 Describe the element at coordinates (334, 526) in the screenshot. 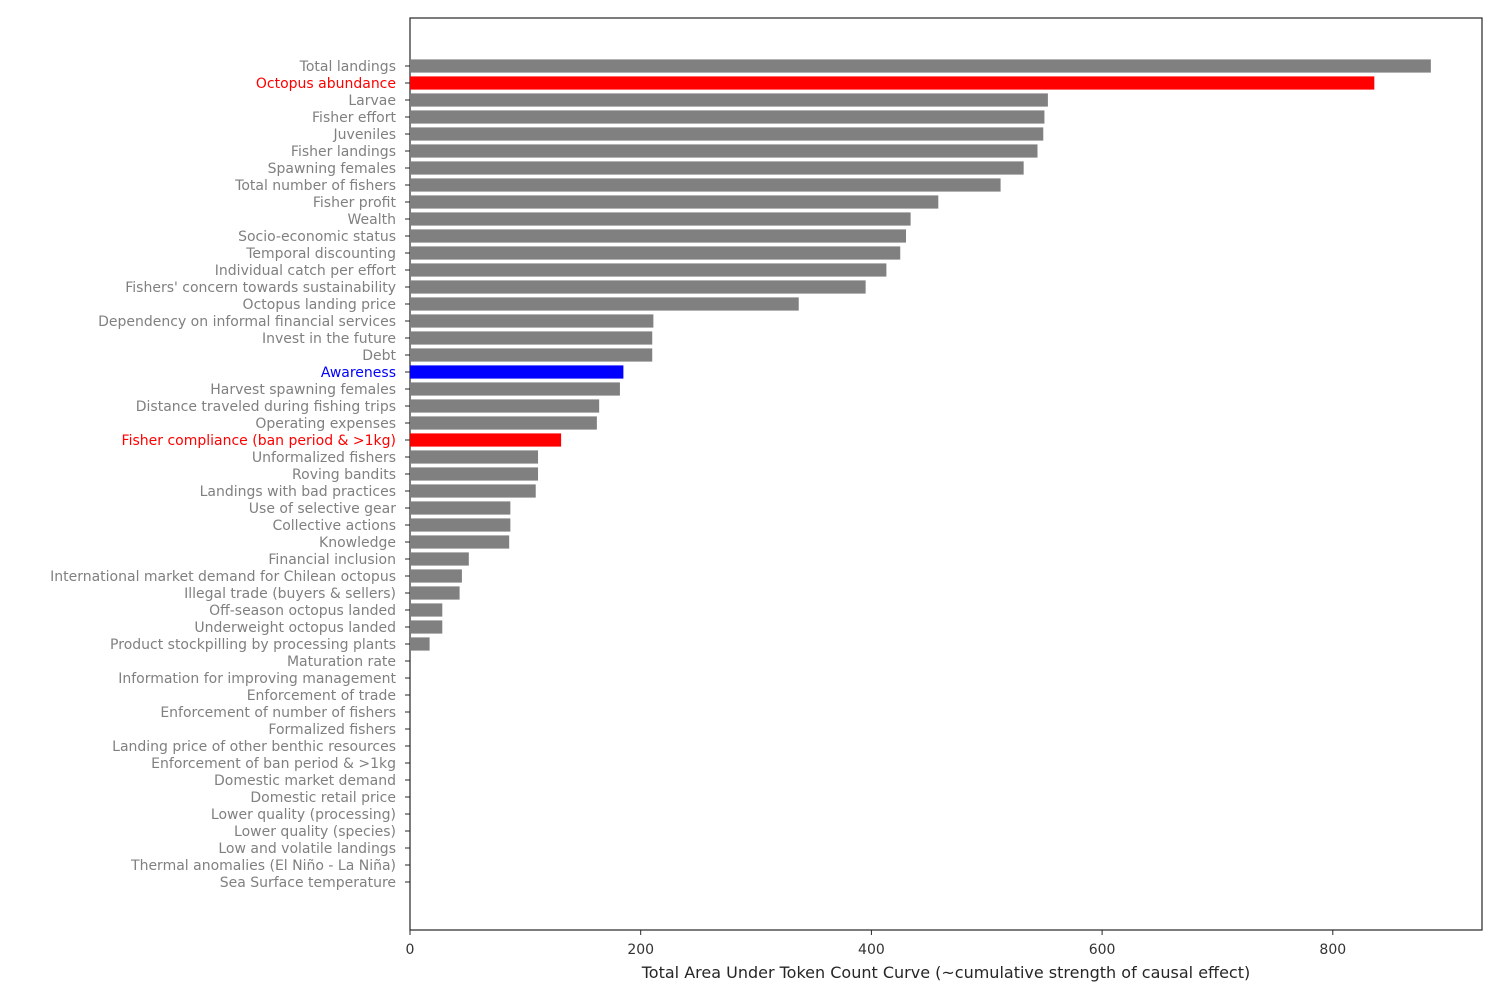

I see `category-label-27: Collective actions` at that location.